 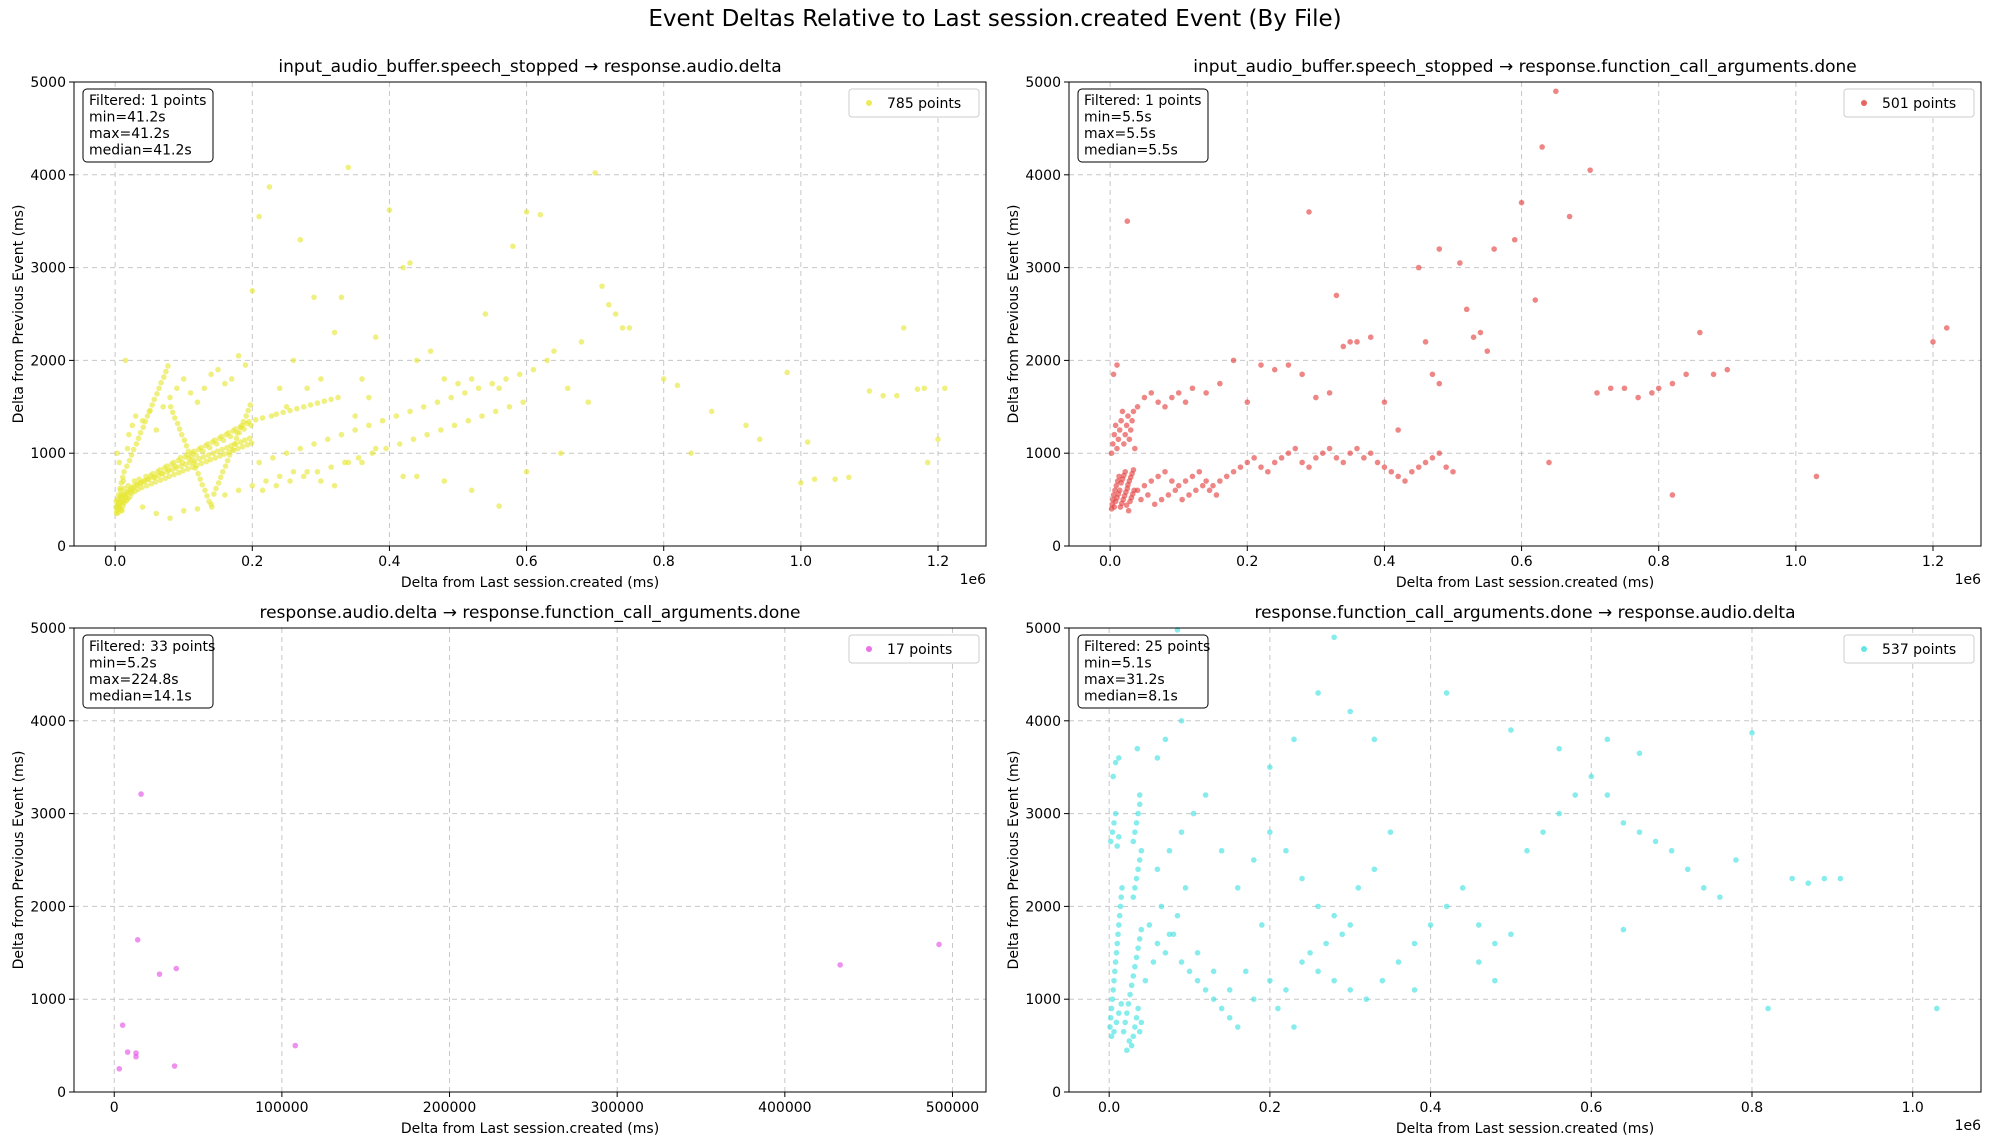 What do you see at coordinates (1270, 1108) in the screenshot?
I see `x-tick-label: 0.2` at bounding box center [1270, 1108].